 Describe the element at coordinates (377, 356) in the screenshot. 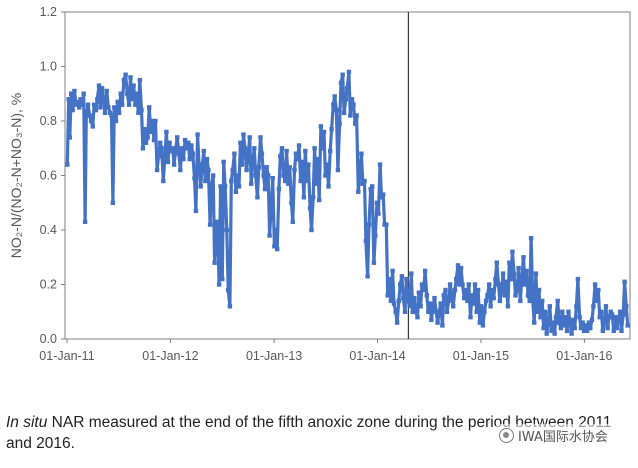

I see `x-tick-label: 01-Jan-14` at that location.